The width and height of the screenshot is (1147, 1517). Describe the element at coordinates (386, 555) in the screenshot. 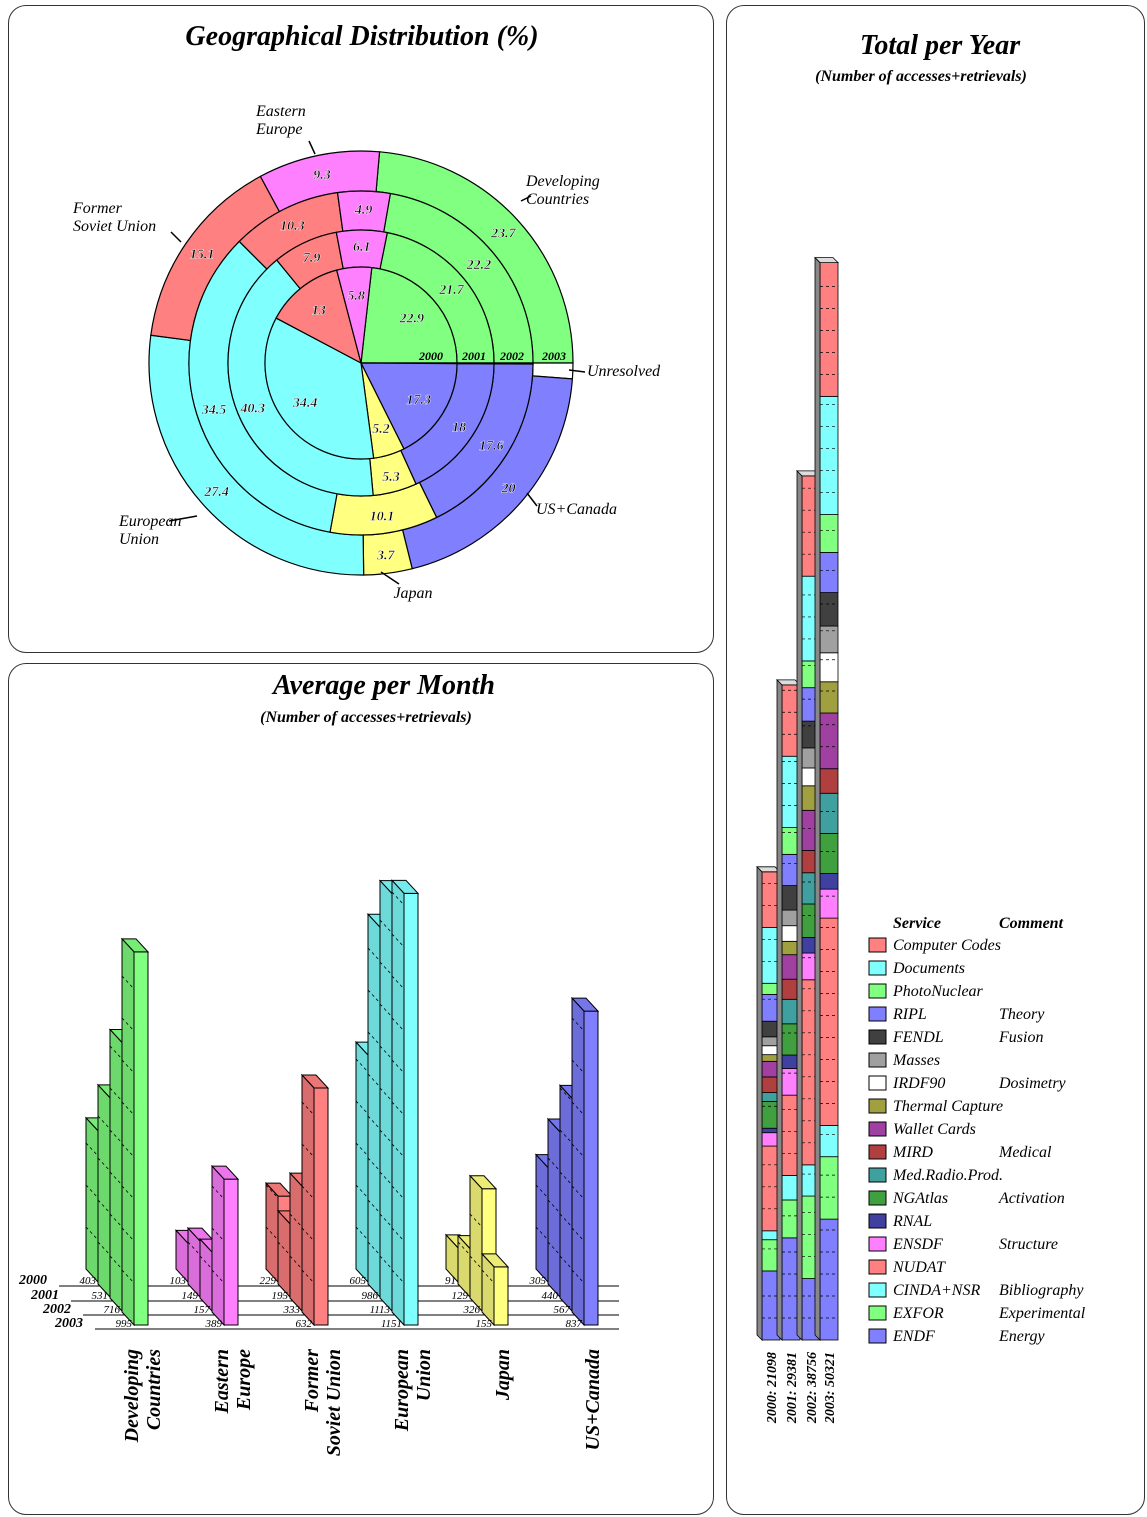

I see `pie-value-japan-2003: 3.7` at that location.